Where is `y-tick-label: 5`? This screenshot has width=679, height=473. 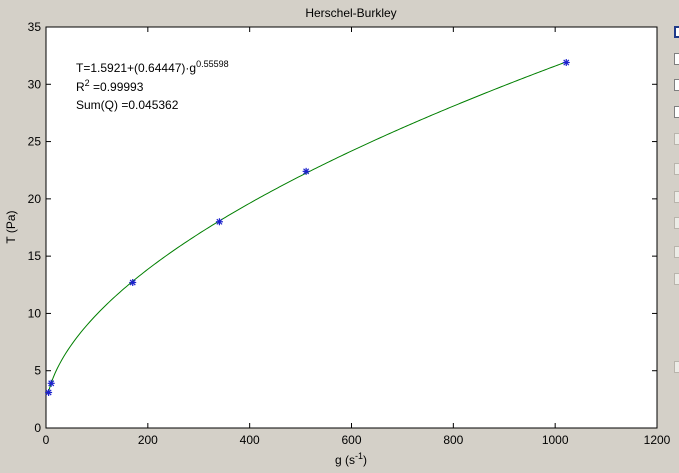 y-tick-label: 5 is located at coordinates (37, 371).